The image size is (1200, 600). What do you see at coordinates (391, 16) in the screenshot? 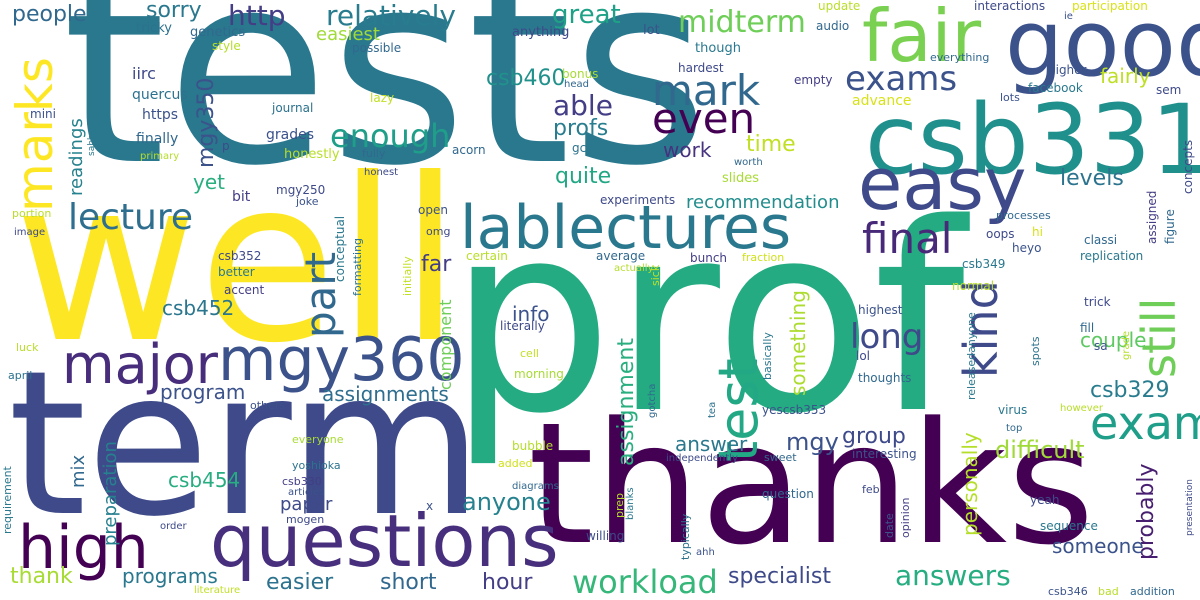
I see `word-relatively: relatively` at bounding box center [391, 16].